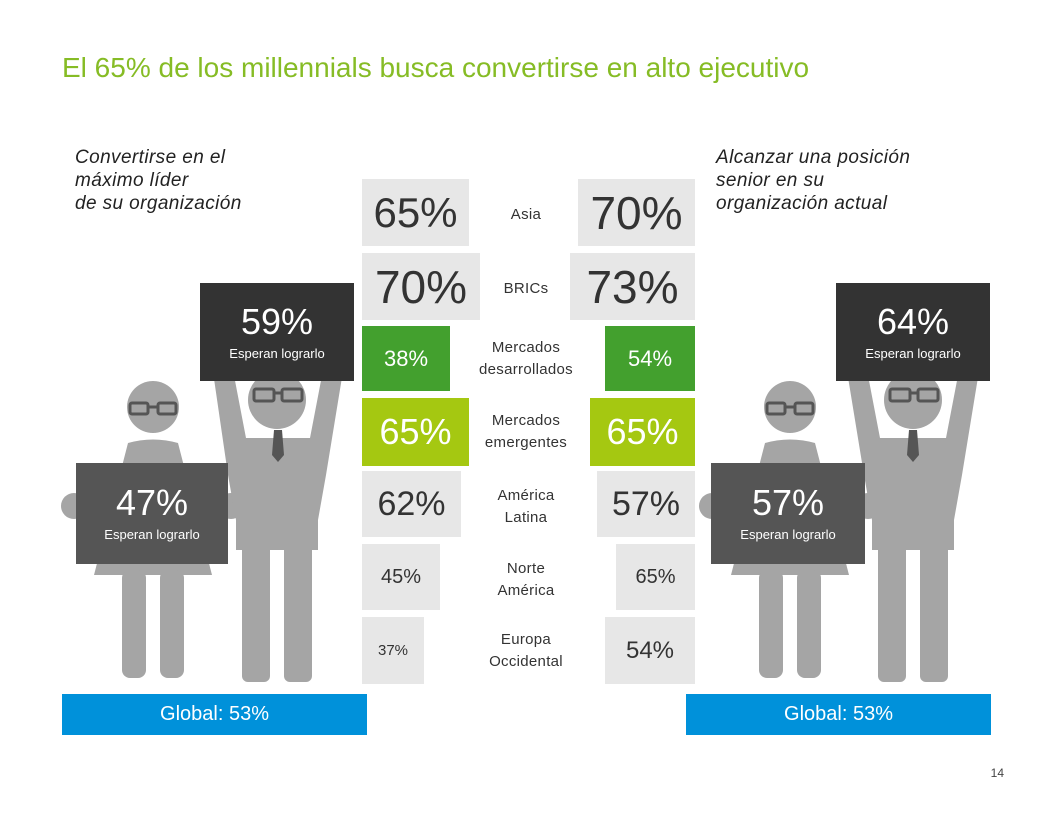  What do you see at coordinates (650, 650) in the screenshot?
I see `right-value-europa-occidental: 54%` at bounding box center [650, 650].